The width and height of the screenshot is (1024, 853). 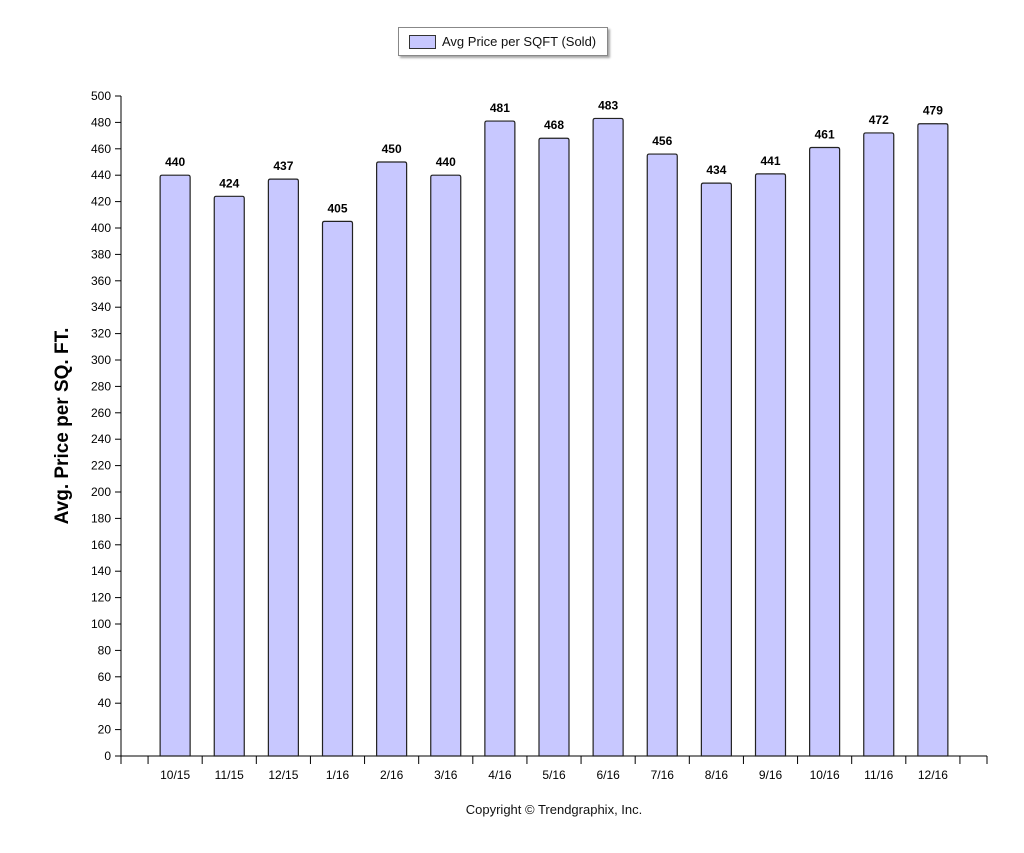 I want to click on bar-value-label: 468, so click(x=554, y=125).